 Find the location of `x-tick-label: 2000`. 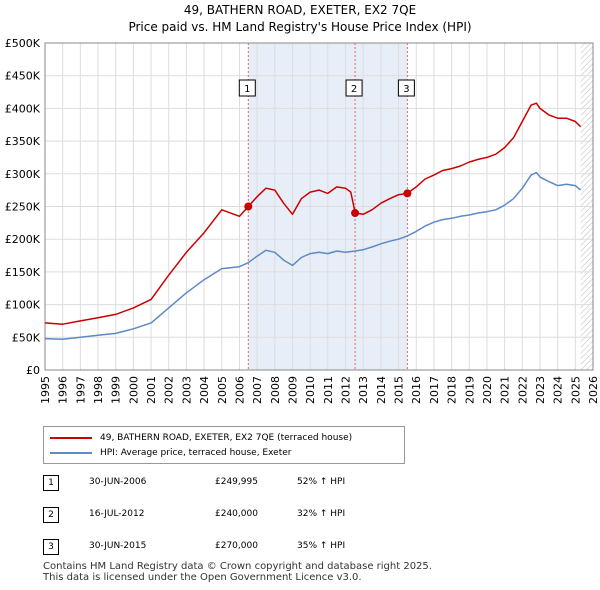

x-tick-label: 2000 is located at coordinates (133, 390).